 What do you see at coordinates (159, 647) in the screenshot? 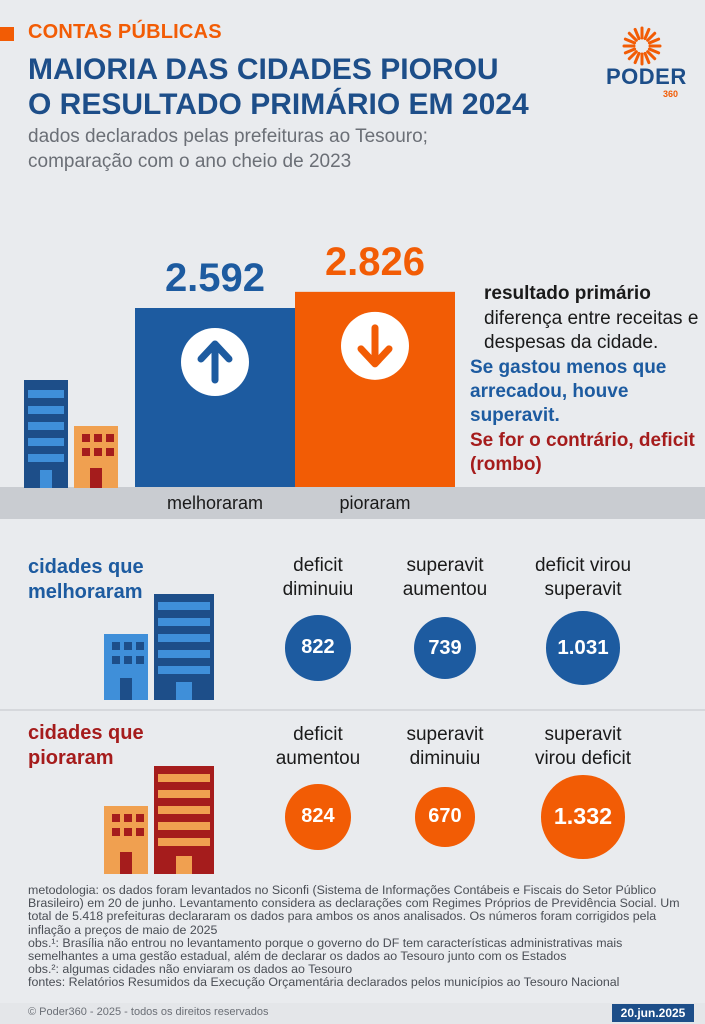
I see `blue-buildings-icon` at bounding box center [159, 647].